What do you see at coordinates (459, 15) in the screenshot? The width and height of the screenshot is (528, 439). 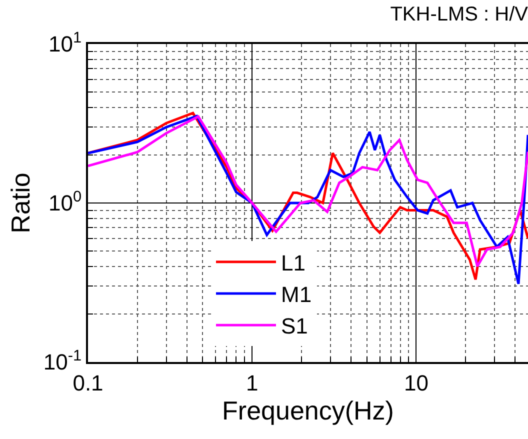 I see `chart-title: TKH-LMS : H/V` at bounding box center [459, 15].